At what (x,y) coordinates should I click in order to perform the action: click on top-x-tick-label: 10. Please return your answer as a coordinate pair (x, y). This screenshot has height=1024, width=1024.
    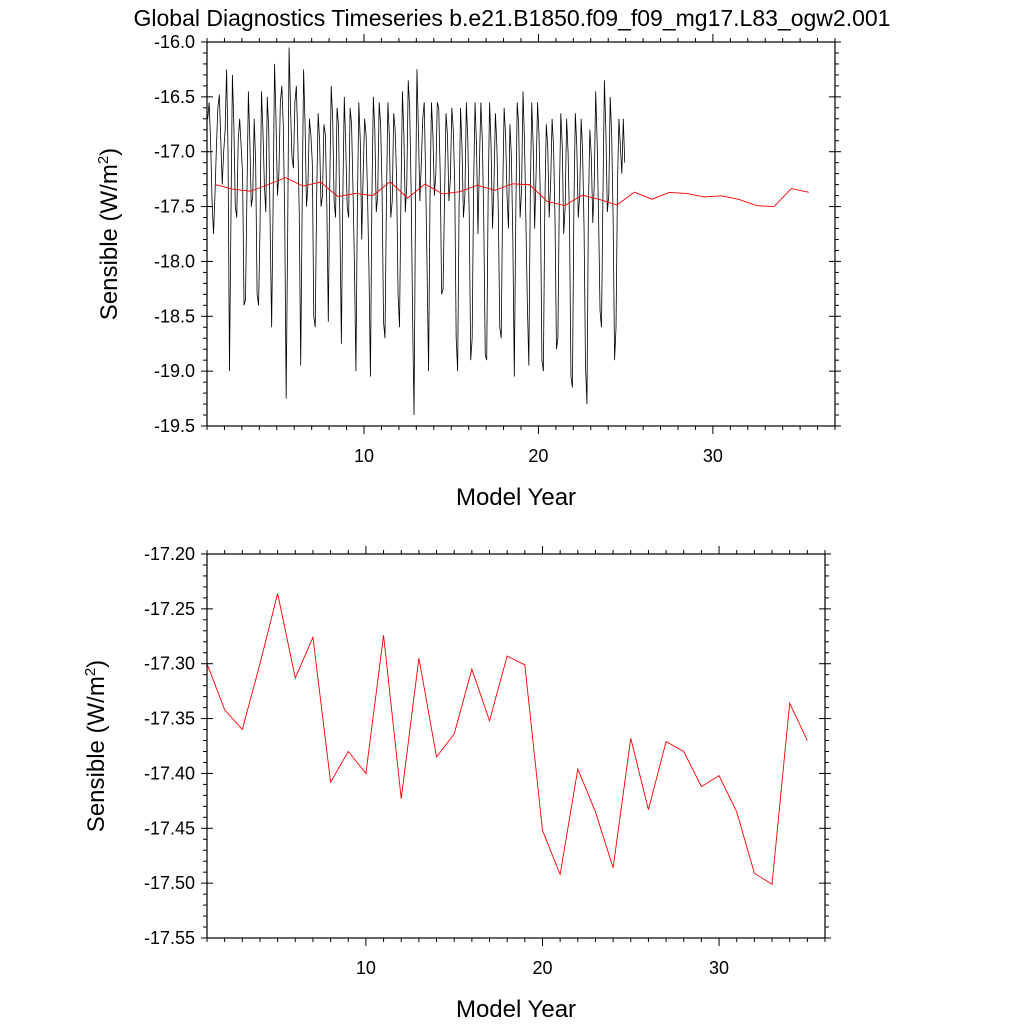
    Looking at the image, I should click on (364, 456).